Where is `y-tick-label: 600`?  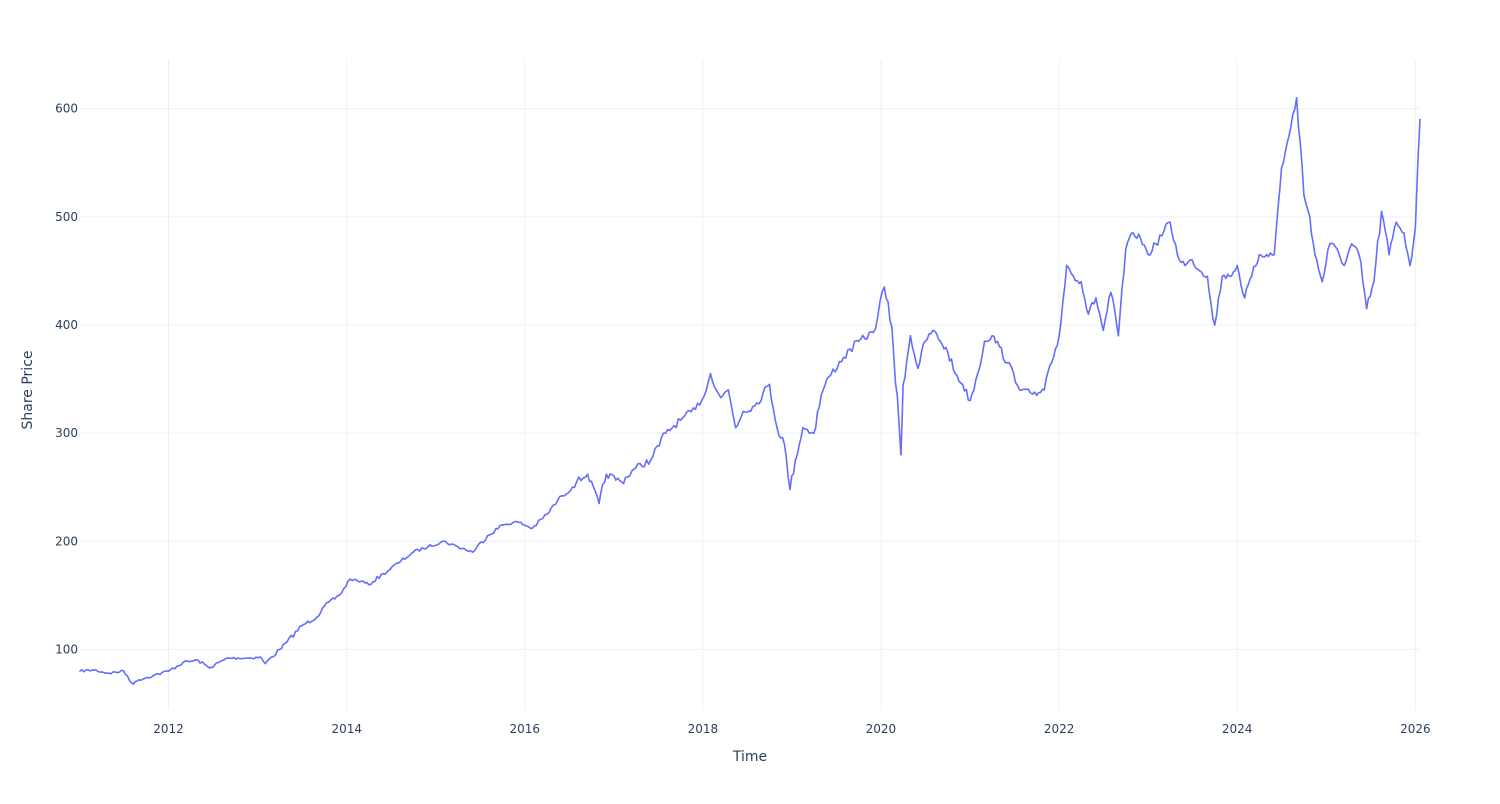
y-tick-label: 600 is located at coordinates (66, 109).